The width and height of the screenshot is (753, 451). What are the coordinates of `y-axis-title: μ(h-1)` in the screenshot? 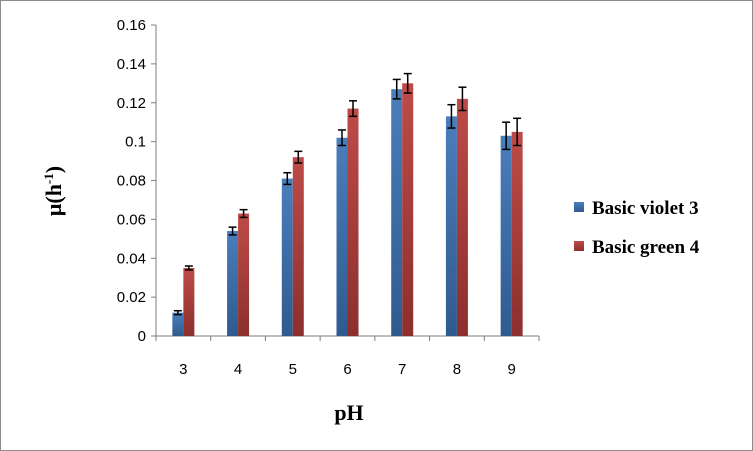 It's located at (53, 191).